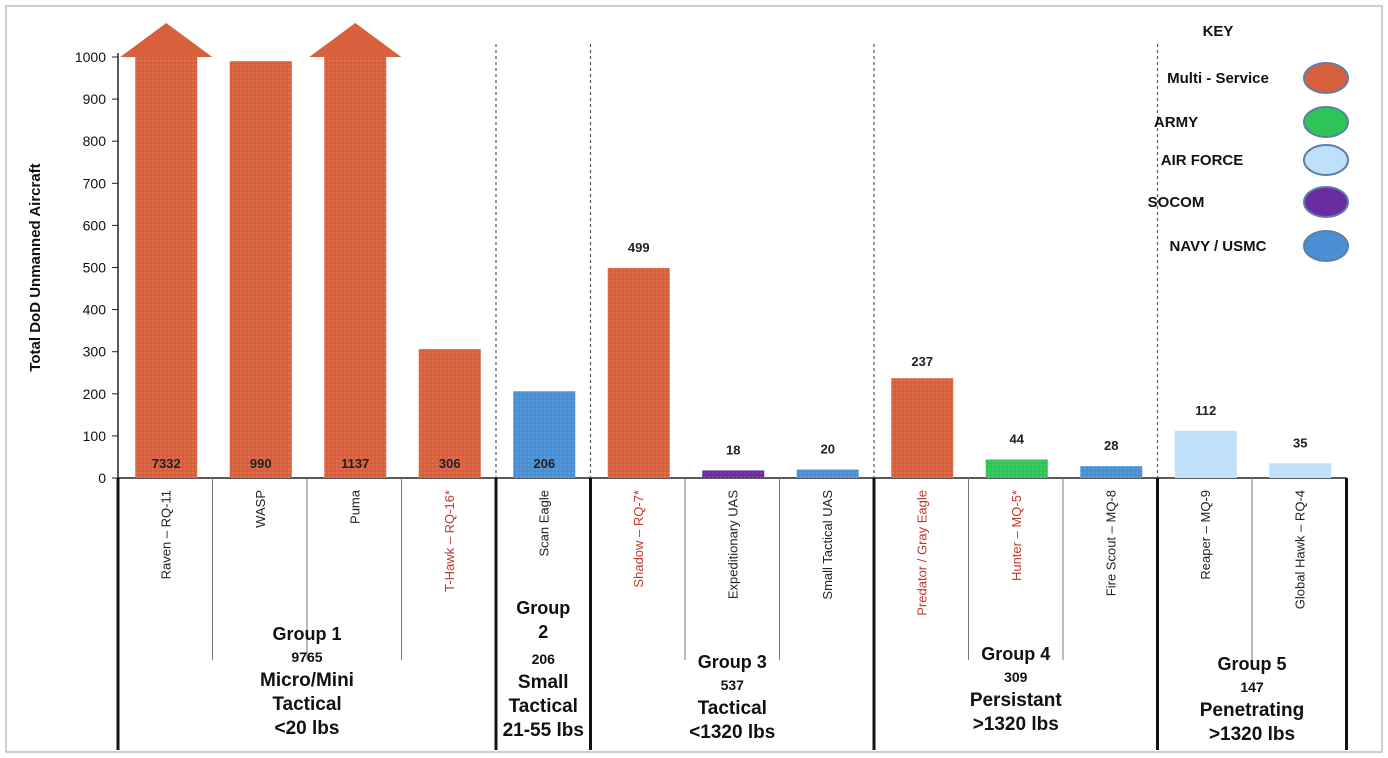  Describe the element at coordinates (543, 730) in the screenshot. I see `group-description: 21-55 lbs` at that location.